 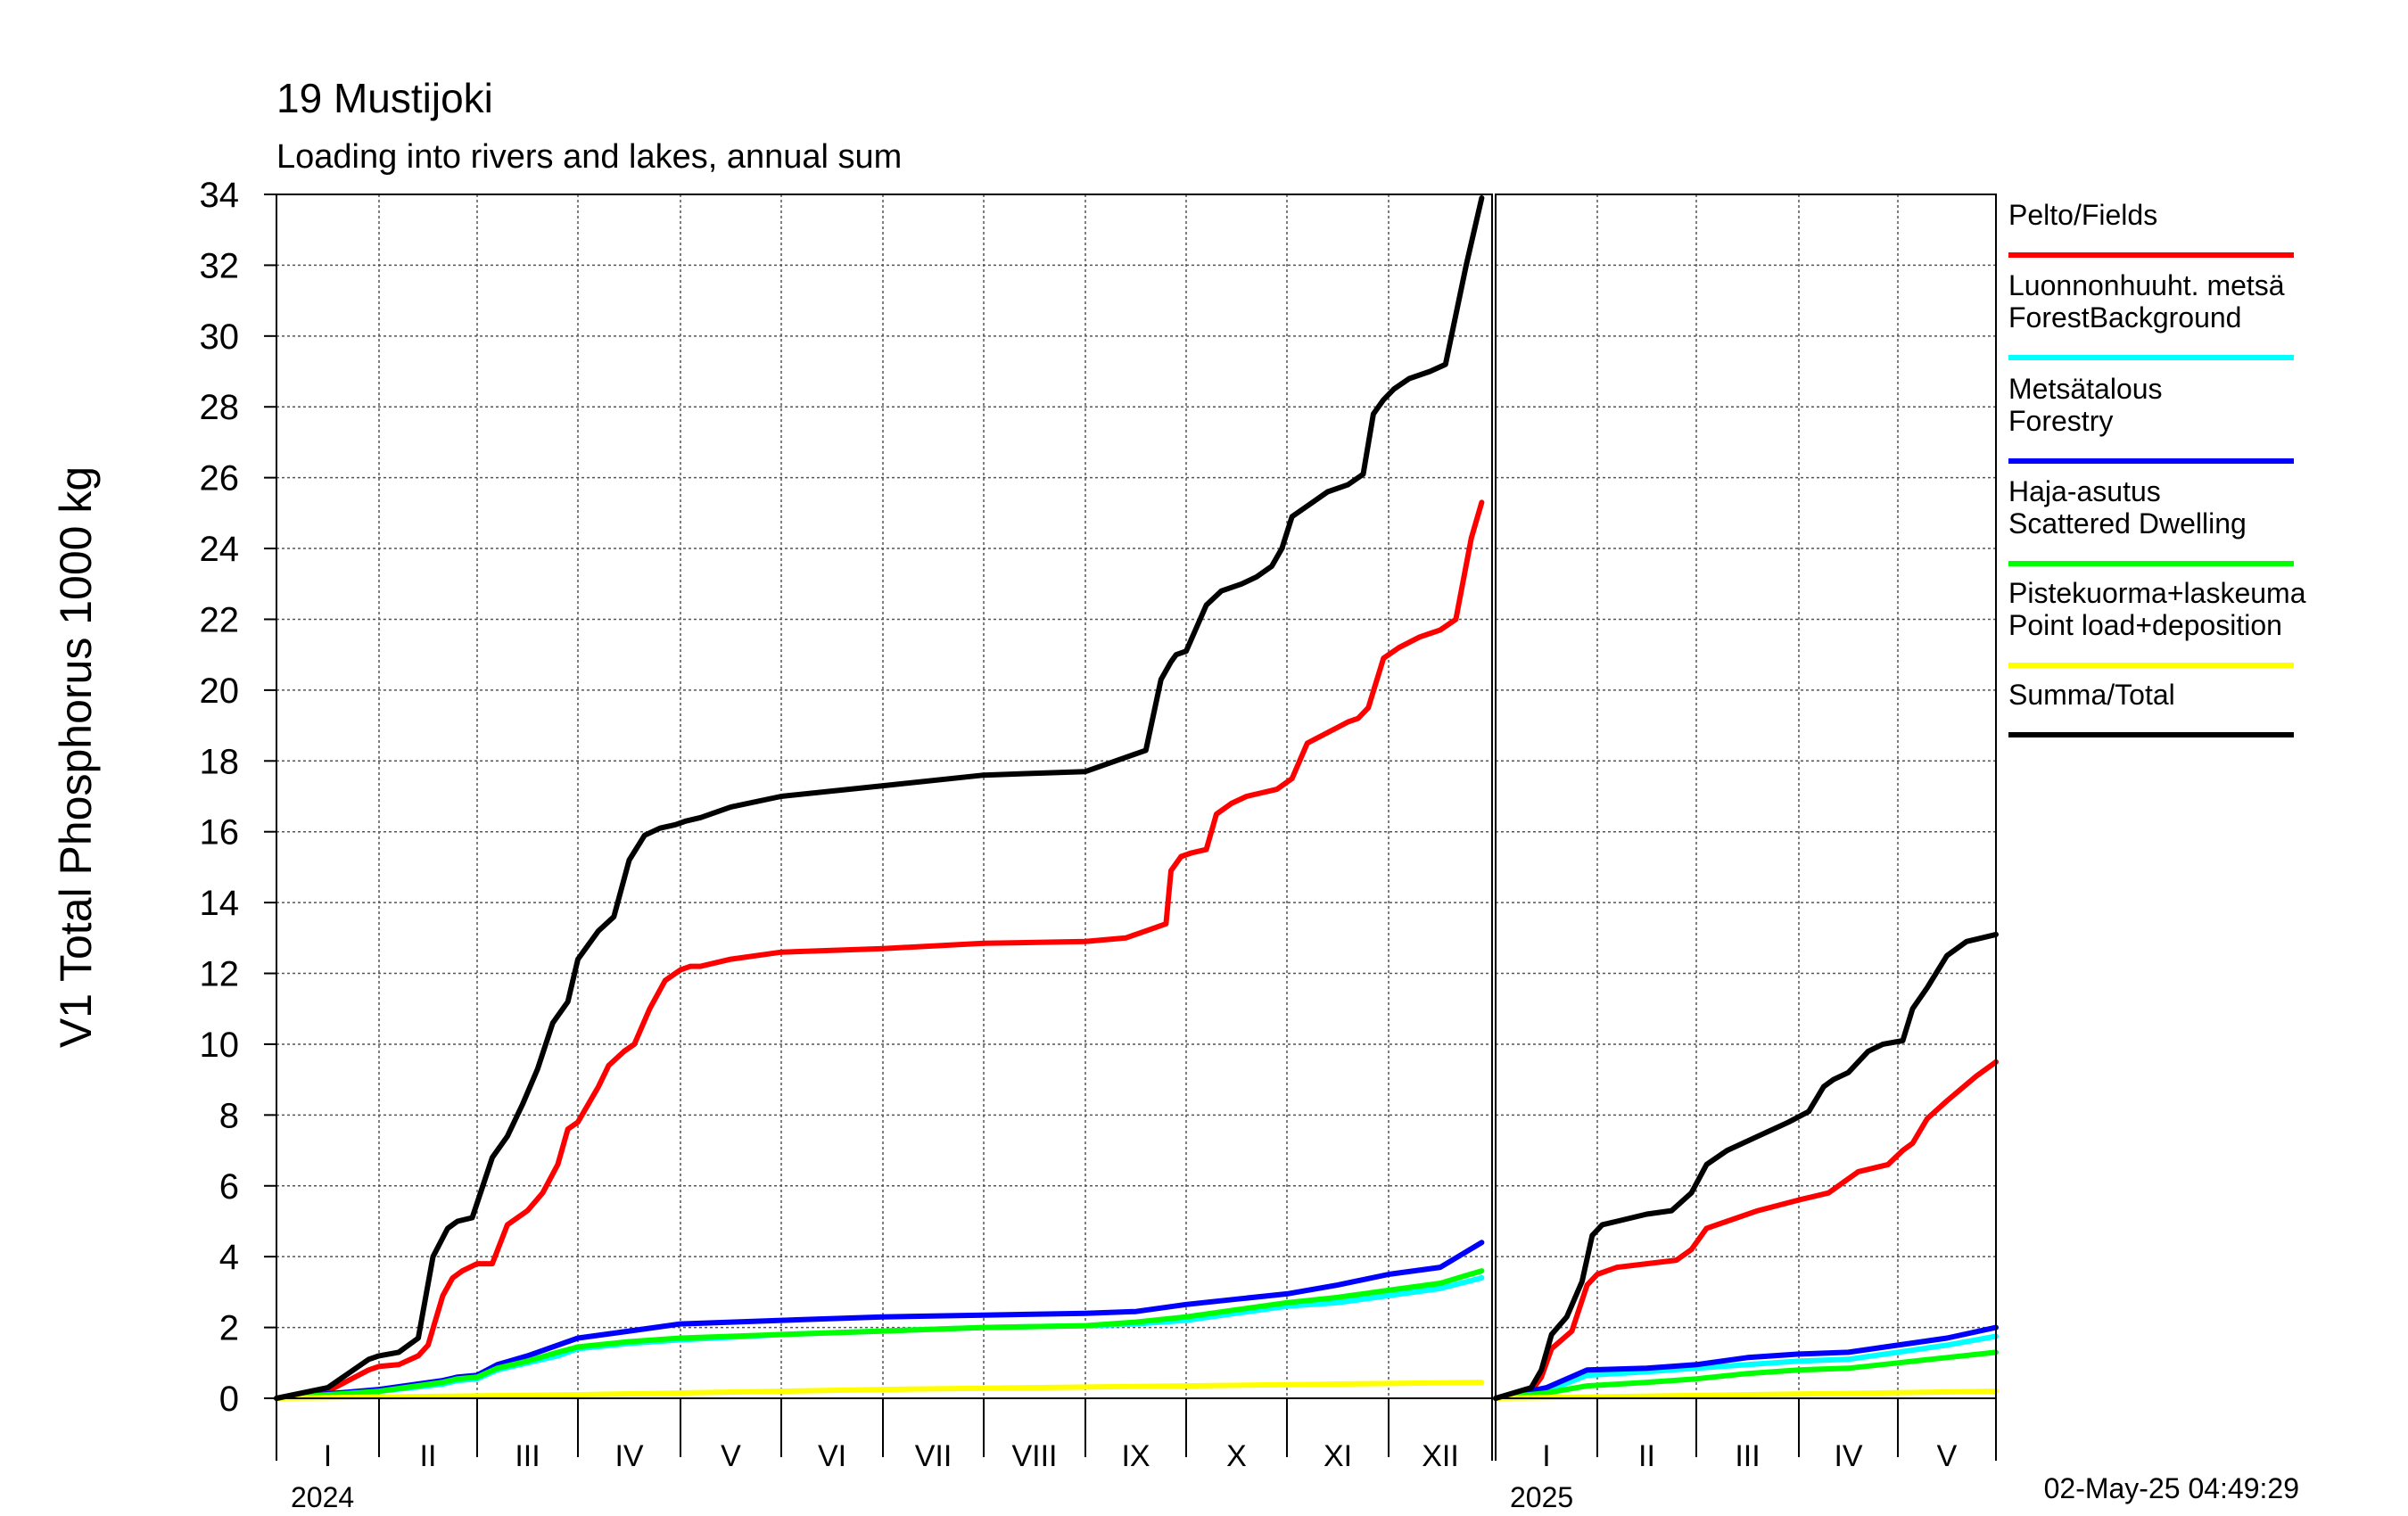 What do you see at coordinates (832, 1456) in the screenshot?
I see `month-label-2024-VI: VI` at bounding box center [832, 1456].